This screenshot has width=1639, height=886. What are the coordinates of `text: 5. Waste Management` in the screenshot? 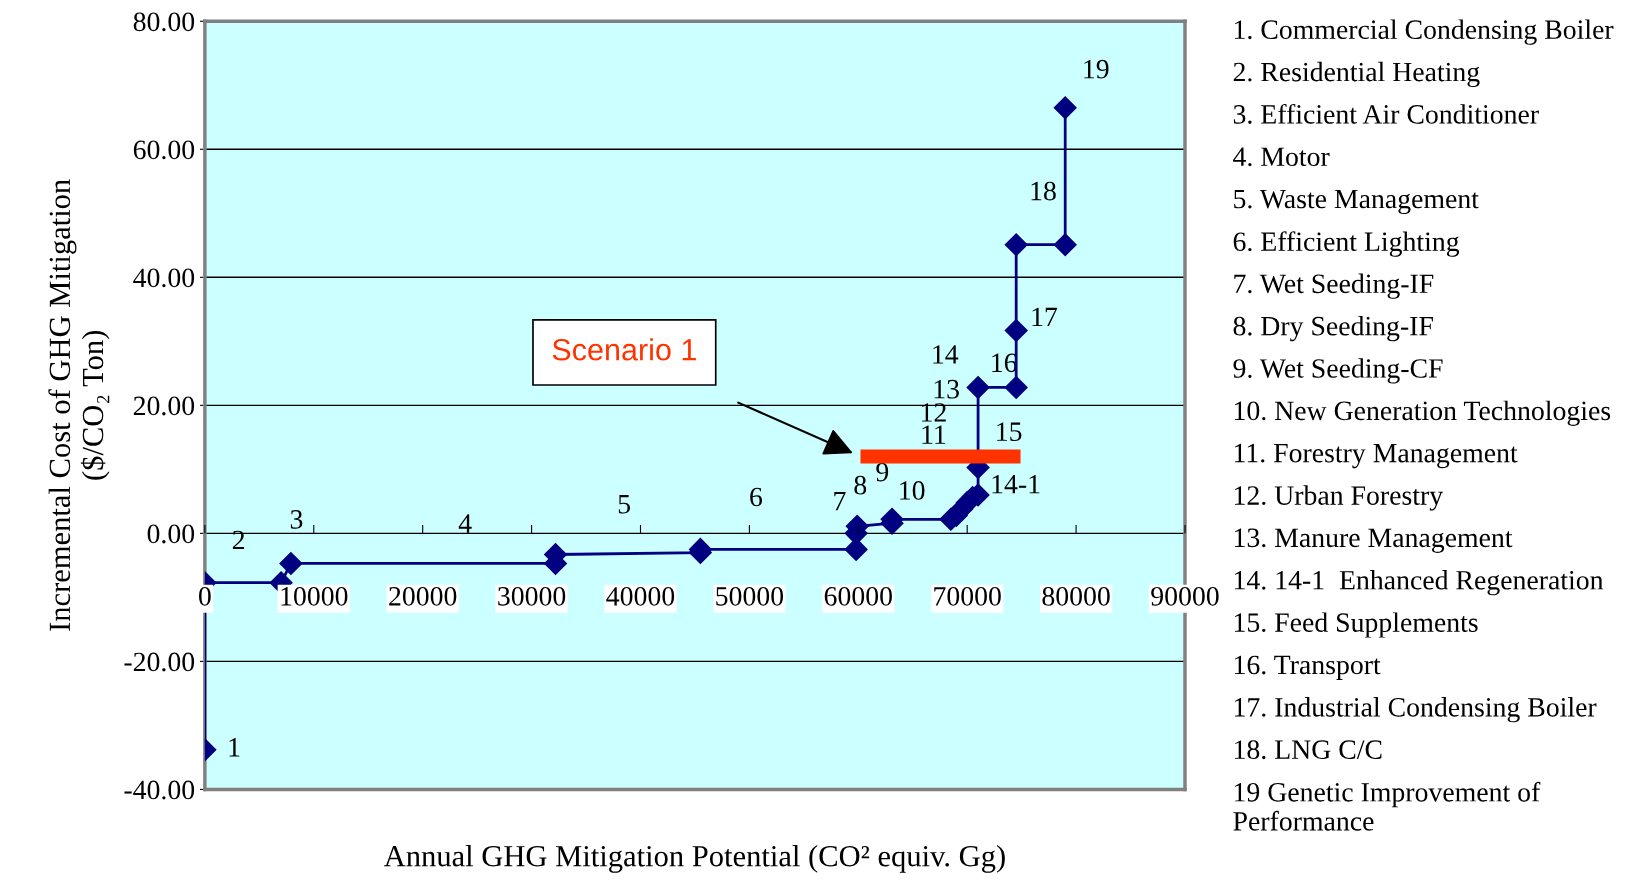 It's located at (1356, 202).